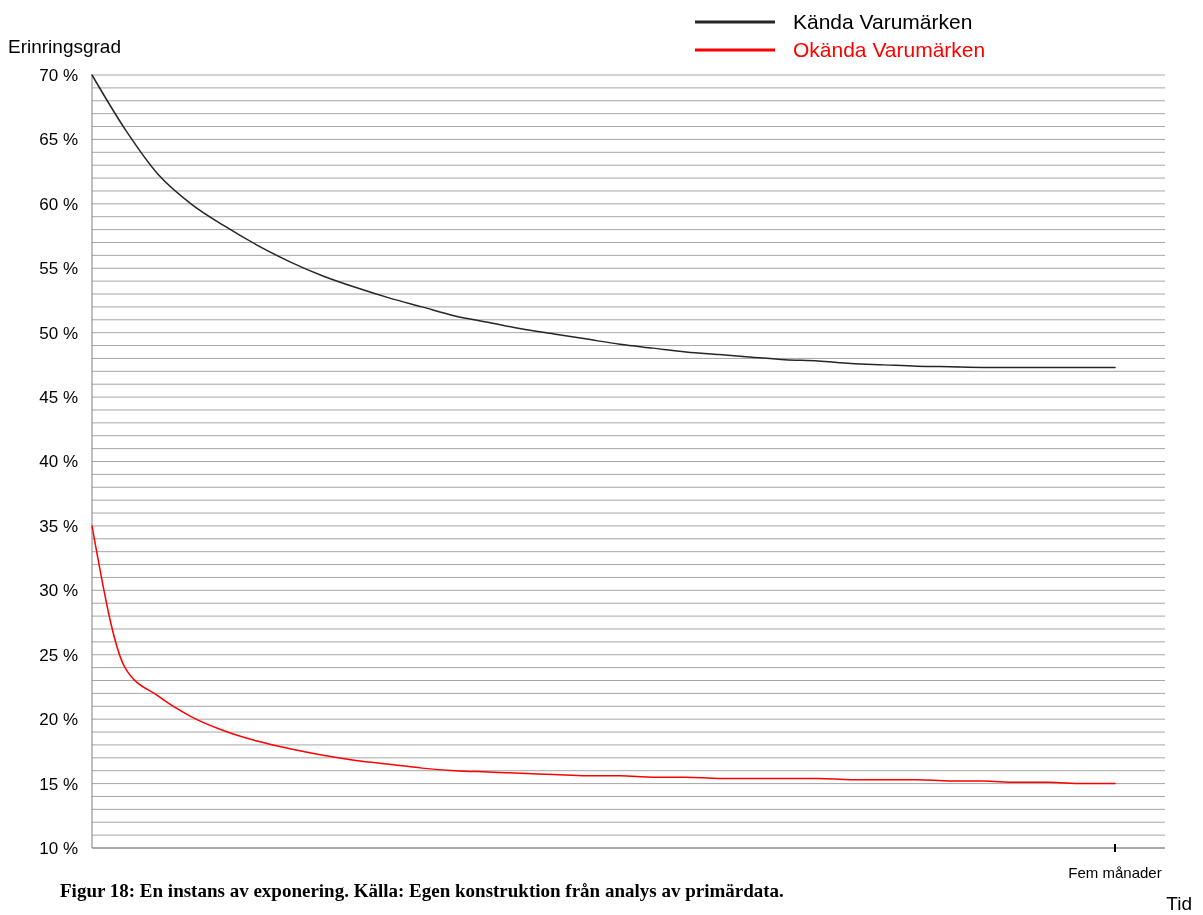  Describe the element at coordinates (422, 890) in the screenshot. I see `text: Figur 18: En instans av exponering. Källa: Egen konstruktion från analys av primärdata.` at that location.